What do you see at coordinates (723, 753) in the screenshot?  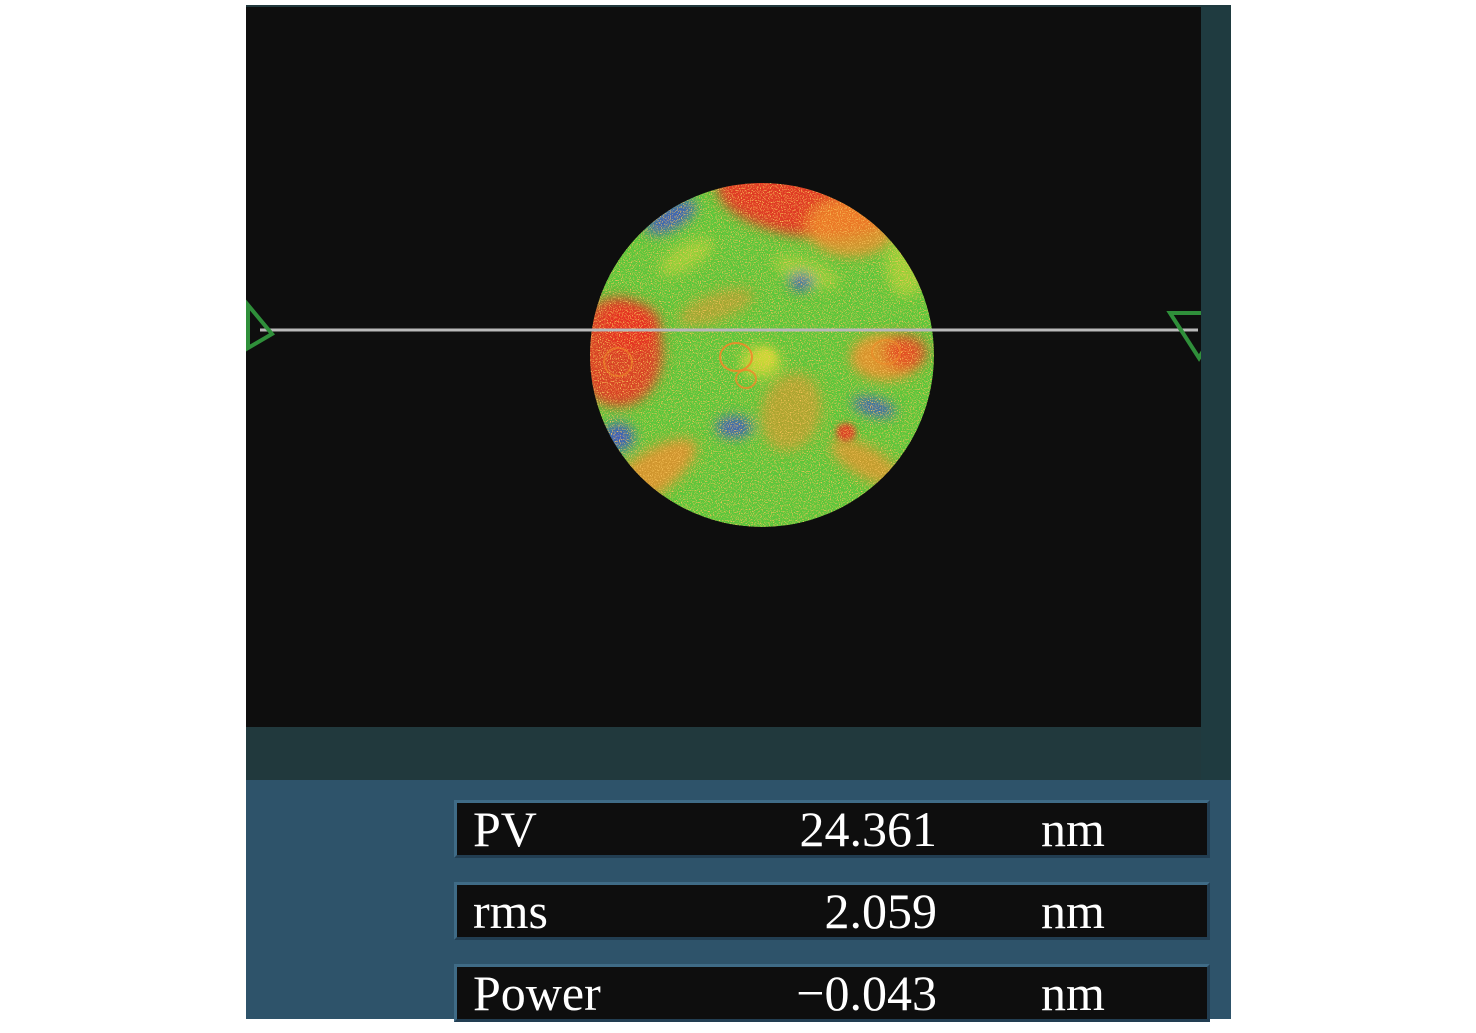 I see `window-frame-gap` at bounding box center [723, 753].